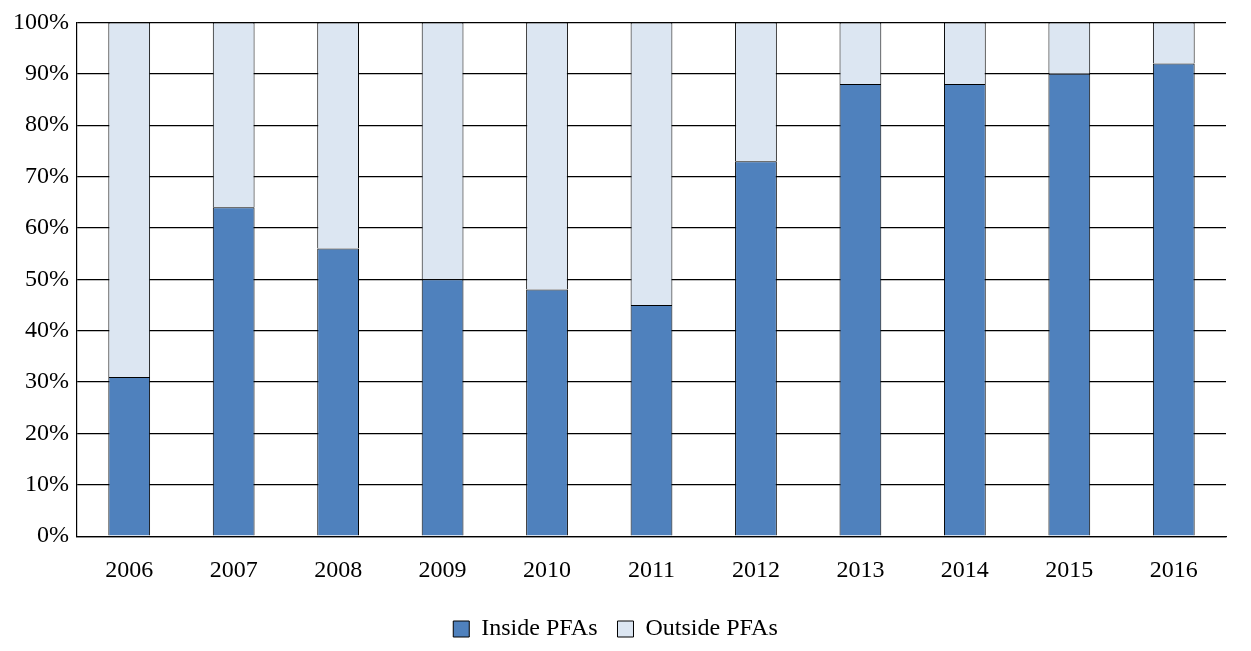 Image resolution: width=1251 pixels, height=651 pixels. Describe the element at coordinates (547, 568) in the screenshot. I see `x-tick-label: 2010` at that location.